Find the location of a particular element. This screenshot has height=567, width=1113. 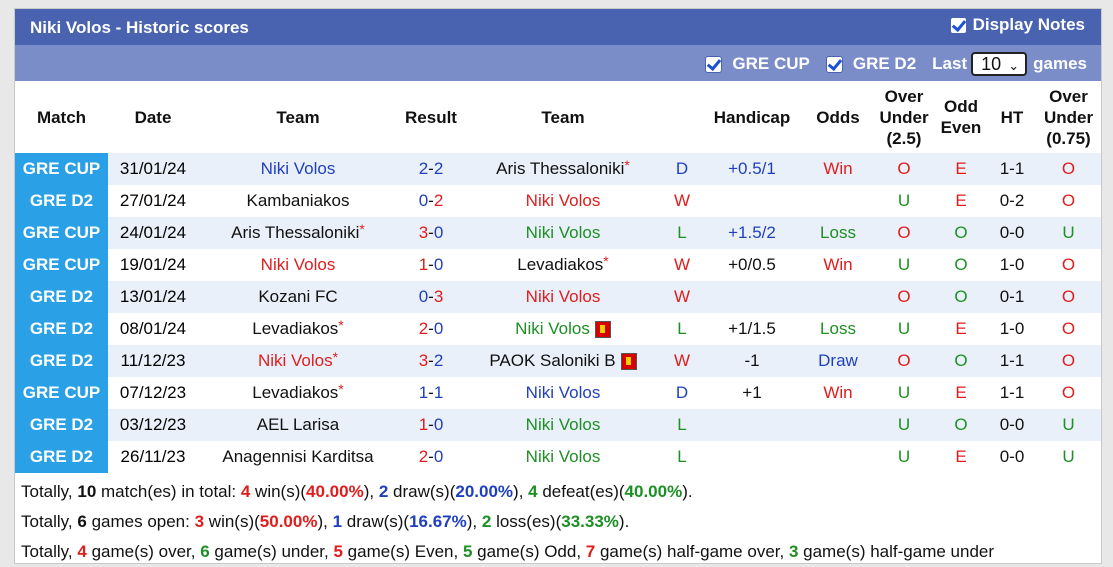

away-score: 3 is located at coordinates (438, 296).